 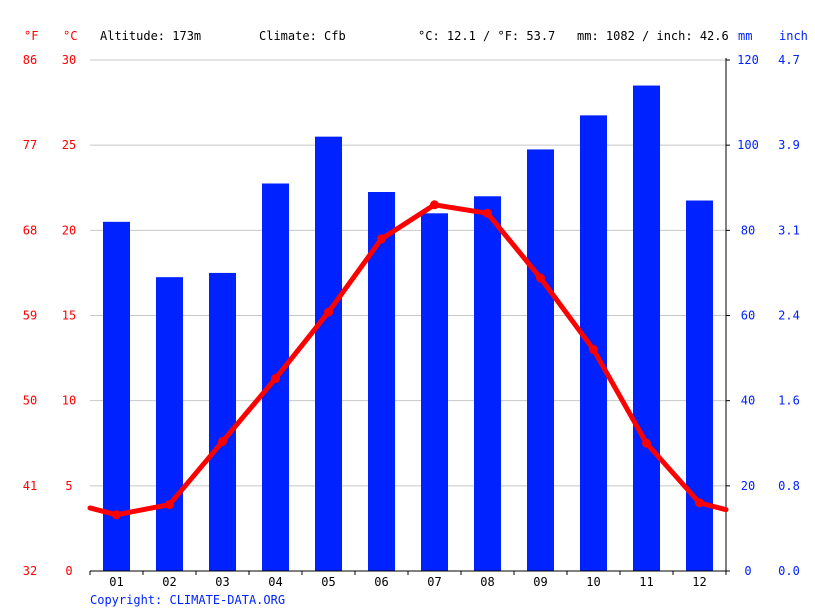 I want to click on y-tick-label-inch: 4.7, so click(x=789, y=60).